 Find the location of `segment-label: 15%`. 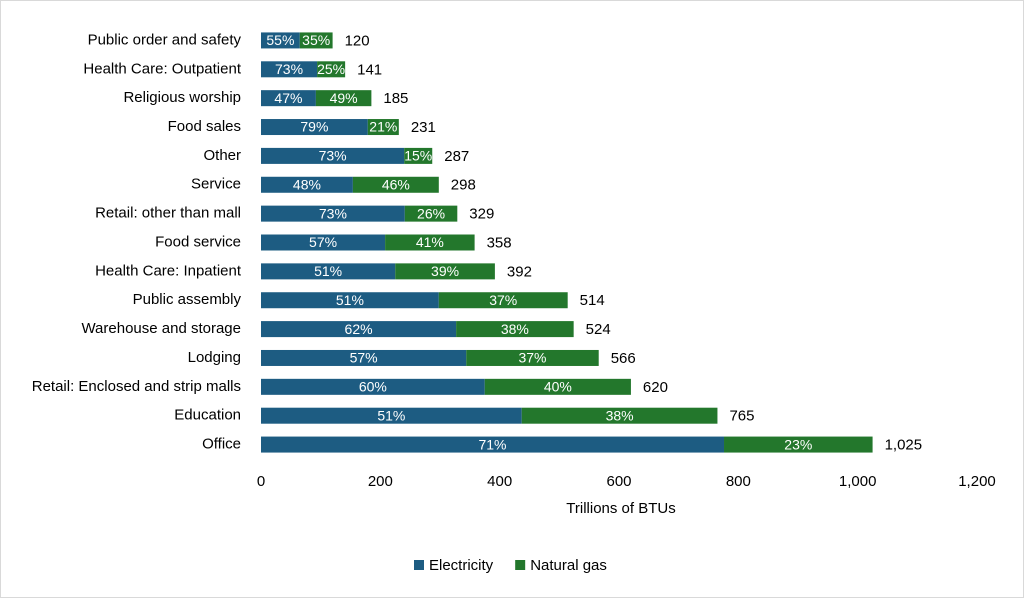

segment-label: 15% is located at coordinates (418, 156).